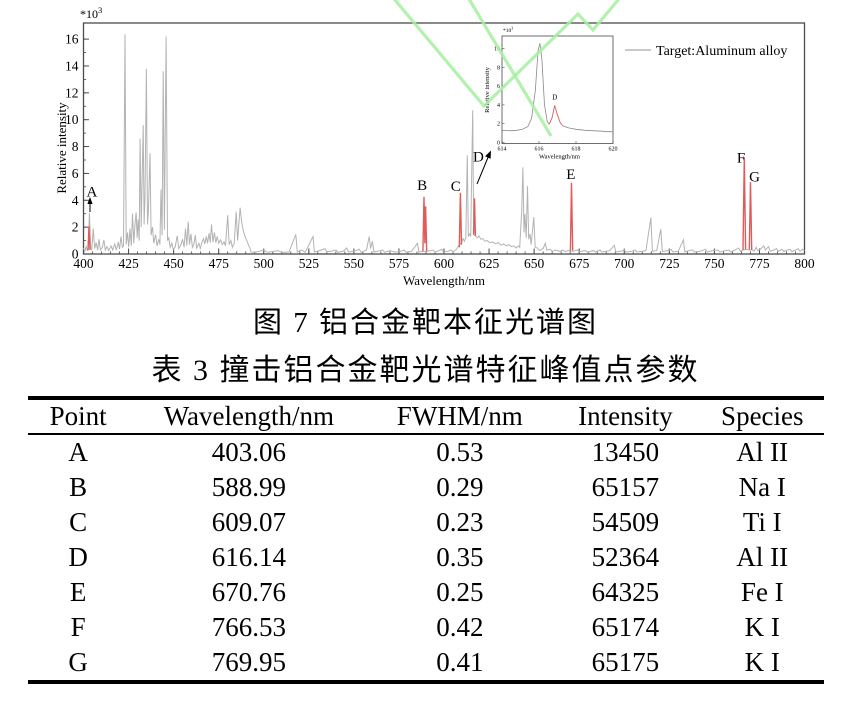  Describe the element at coordinates (714, 263) in the screenshot. I see `x-tick-label: 750` at that location.